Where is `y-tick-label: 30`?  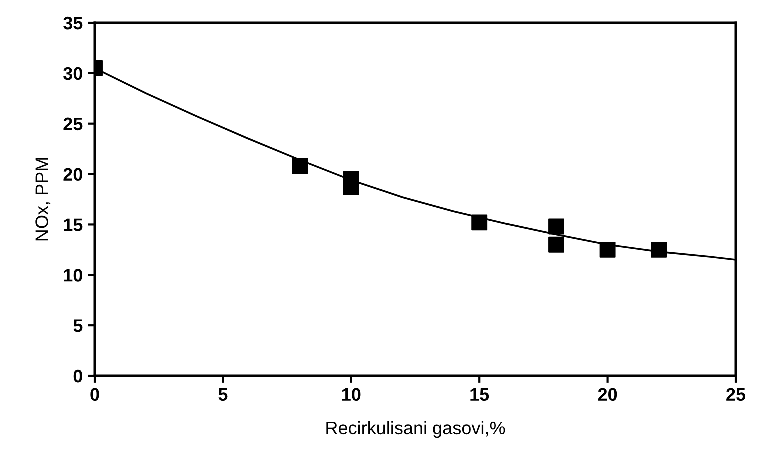 y-tick-label: 30 is located at coordinates (73, 73).